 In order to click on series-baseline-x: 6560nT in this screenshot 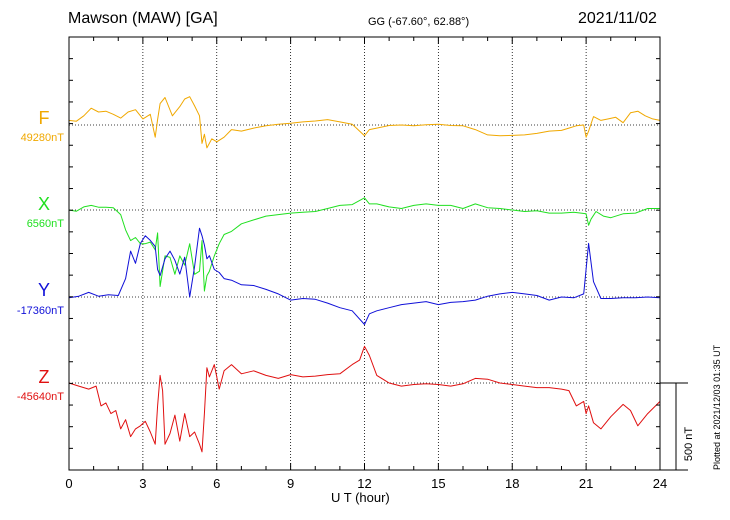, I will do `click(46, 224)`.